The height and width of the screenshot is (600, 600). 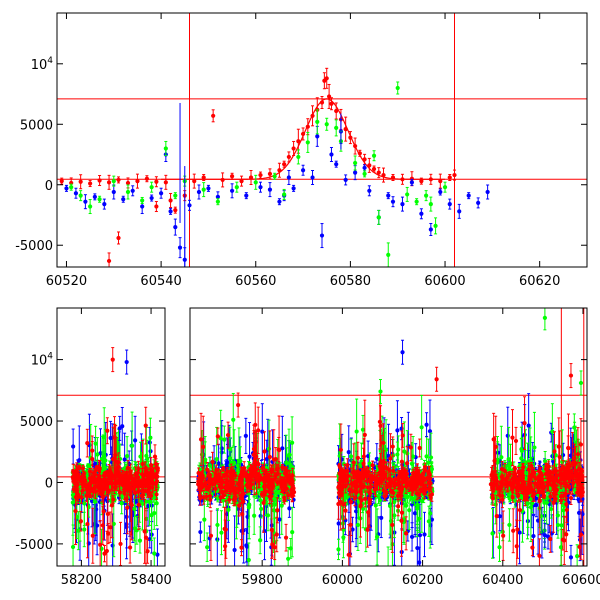 What do you see at coordinates (422, 580) in the screenshot?
I see `x-tick-label: 60200` at bounding box center [422, 580].